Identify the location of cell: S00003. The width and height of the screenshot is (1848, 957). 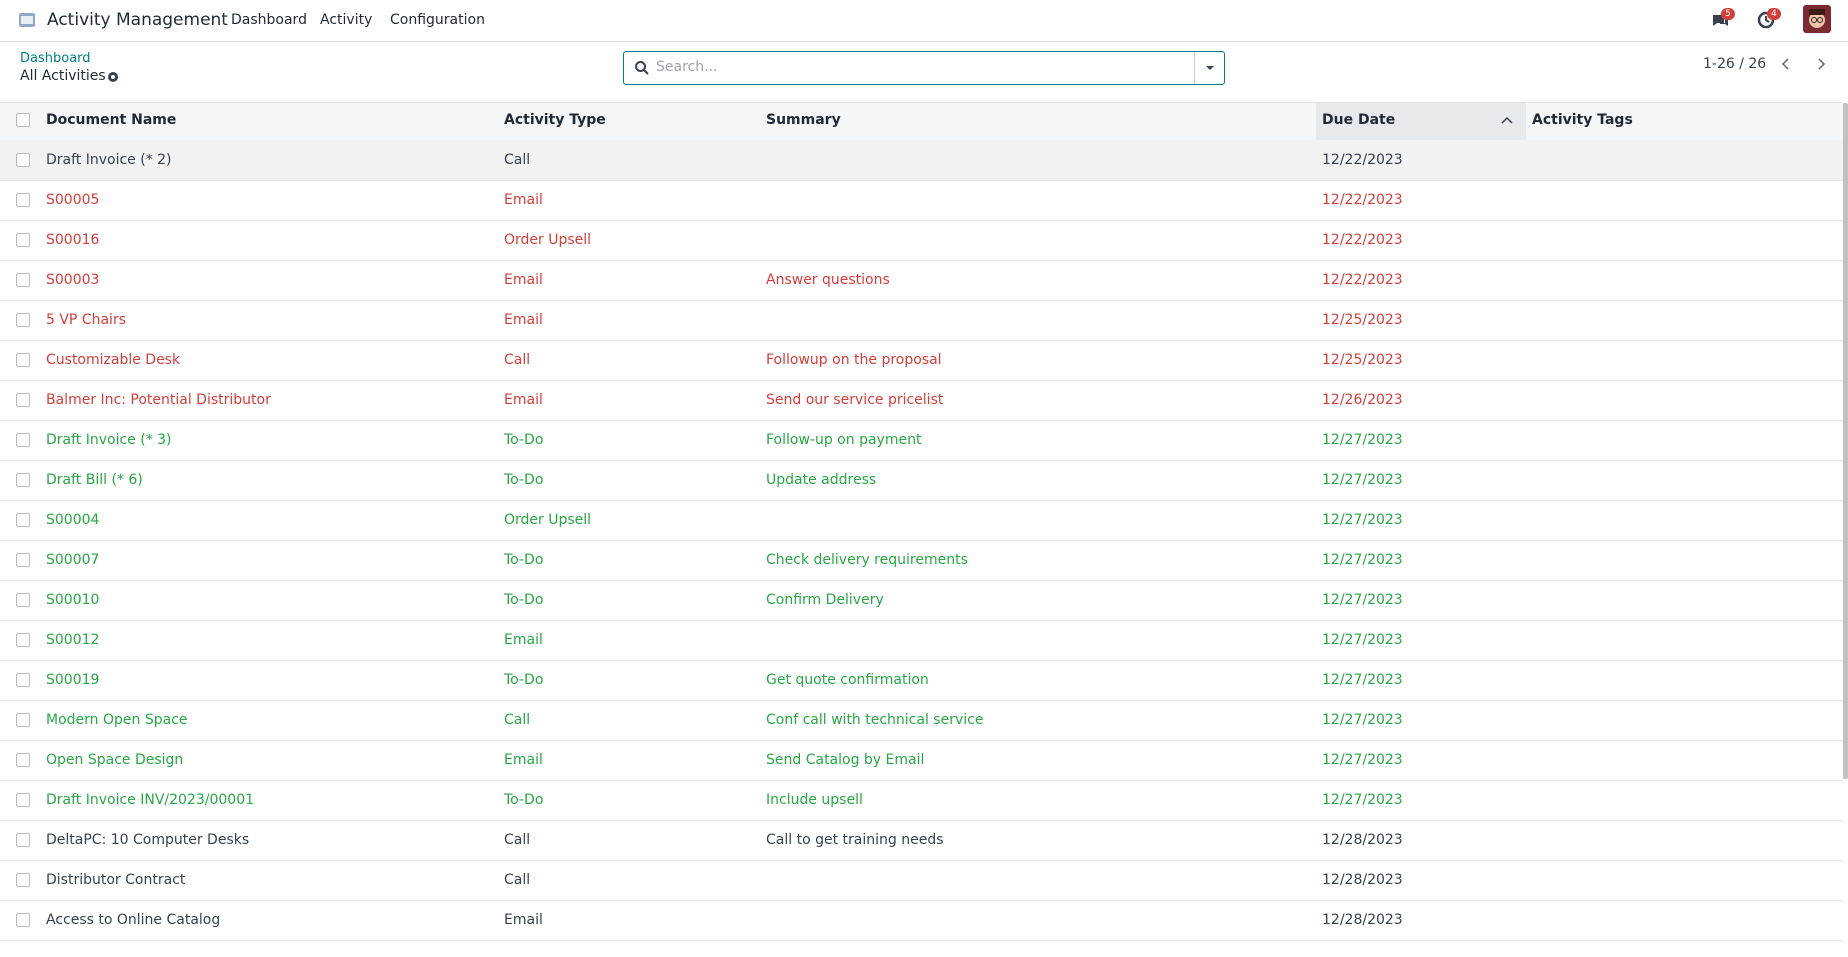
(73, 280).